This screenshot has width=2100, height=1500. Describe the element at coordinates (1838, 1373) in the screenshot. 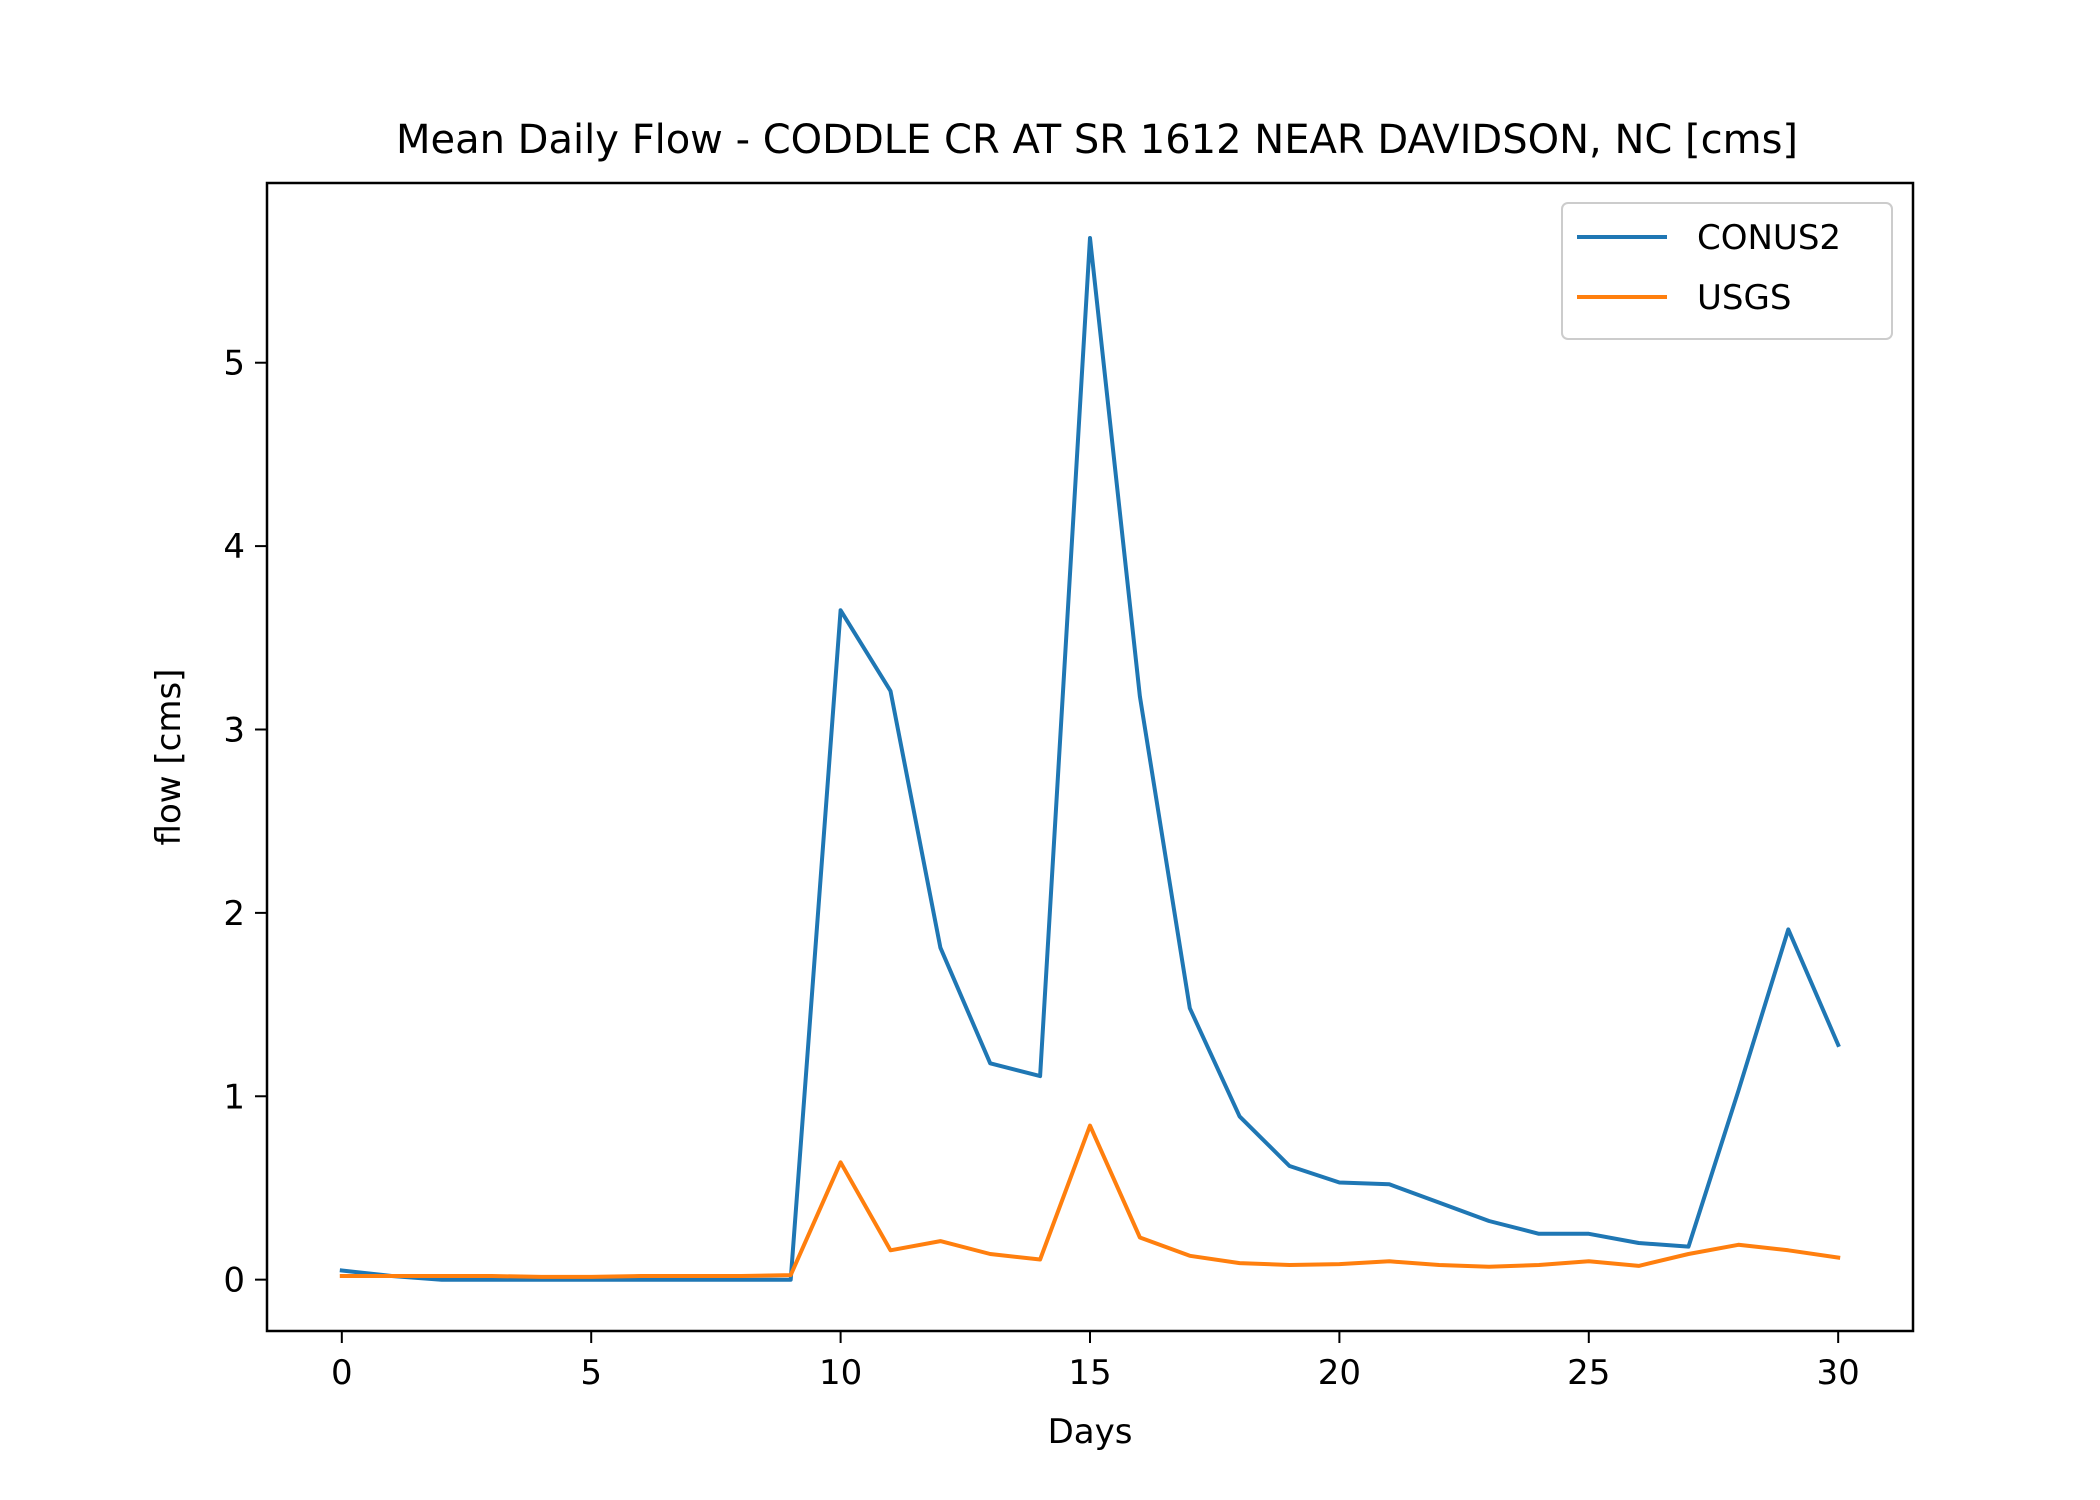

I see `x-tick-label: 30` at that location.